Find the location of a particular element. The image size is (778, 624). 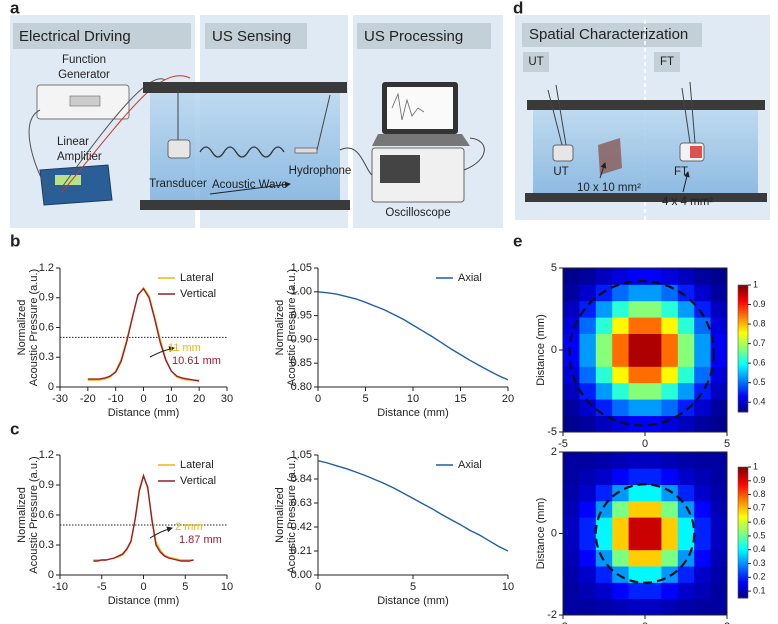

colorbar-tick-label: 0.9 is located at coordinates (759, 304).